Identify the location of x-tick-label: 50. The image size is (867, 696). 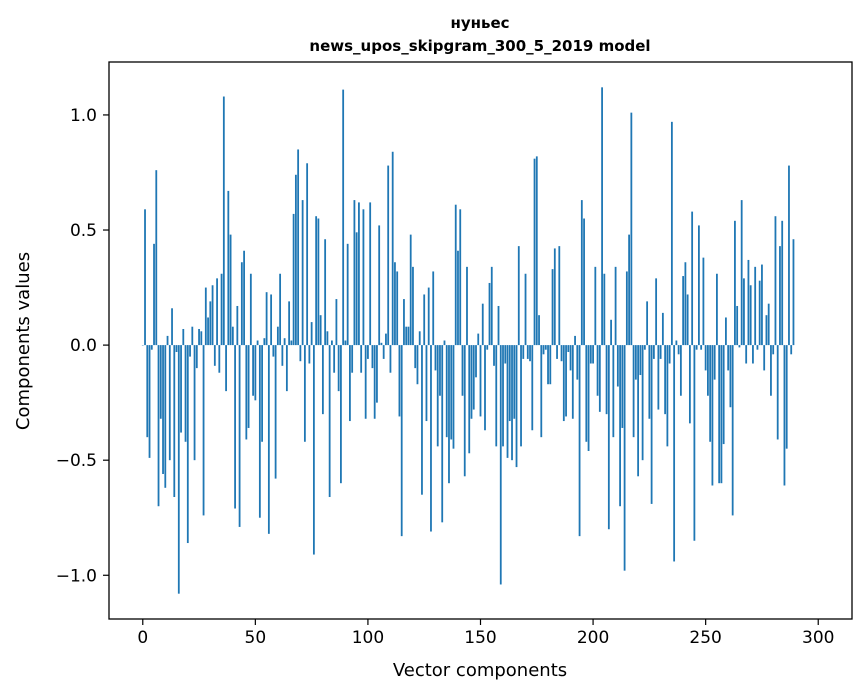
(256, 638).